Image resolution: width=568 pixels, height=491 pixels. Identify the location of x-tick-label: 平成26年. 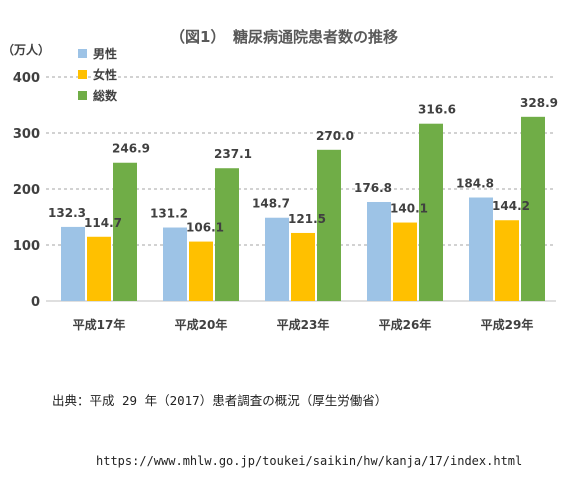
(405, 324).